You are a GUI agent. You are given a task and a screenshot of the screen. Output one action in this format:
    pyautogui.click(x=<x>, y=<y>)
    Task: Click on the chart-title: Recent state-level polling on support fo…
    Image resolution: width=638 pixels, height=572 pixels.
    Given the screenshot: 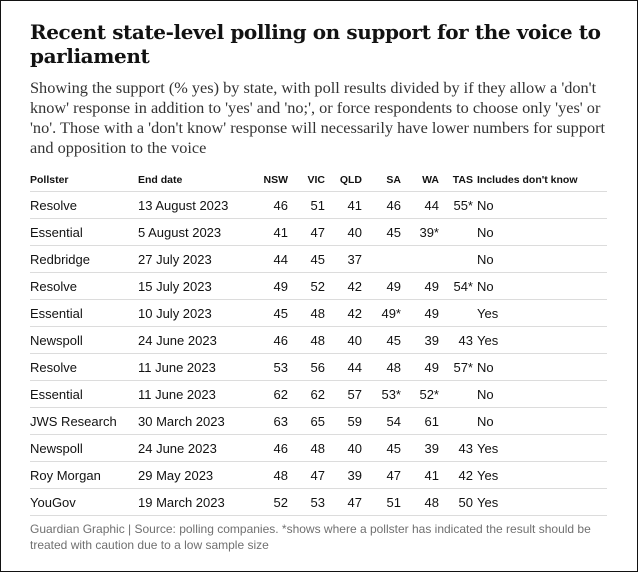 What is the action you would take?
    pyautogui.click(x=315, y=44)
    